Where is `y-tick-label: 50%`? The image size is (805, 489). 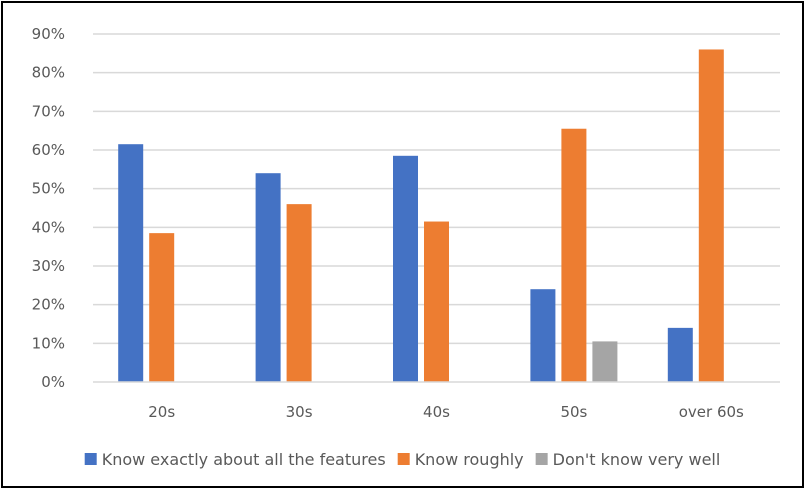
y-tick-label: 50% is located at coordinates (48, 189).